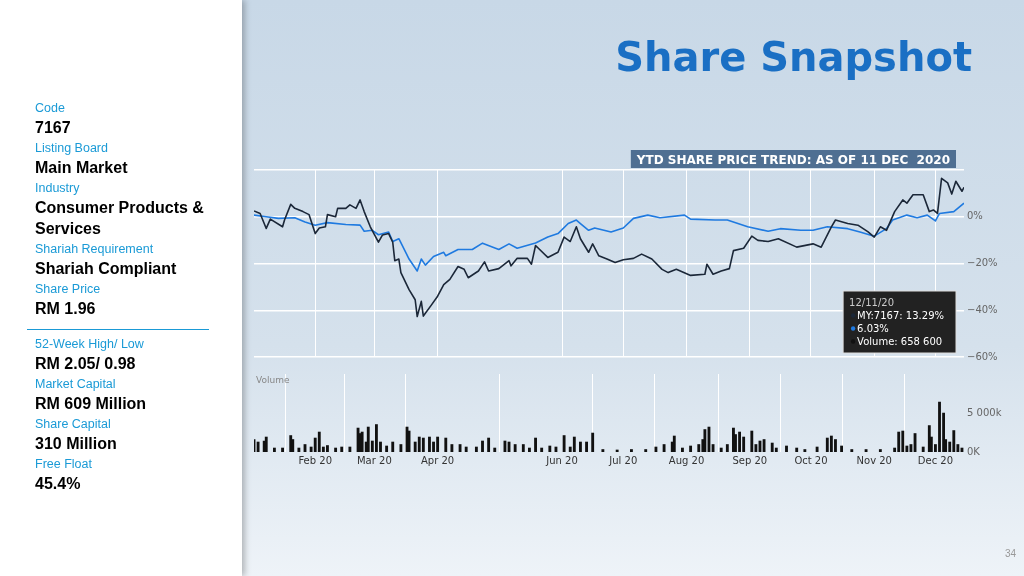 The width and height of the screenshot is (1024, 576). I want to click on x-tick-label: Aug 20, so click(686, 460).